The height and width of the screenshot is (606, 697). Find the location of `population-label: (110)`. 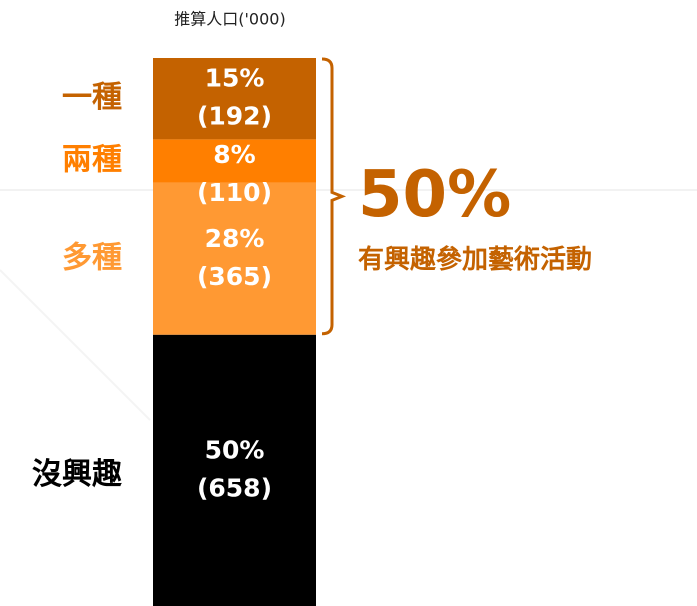

population-label: (110) is located at coordinates (234, 192).